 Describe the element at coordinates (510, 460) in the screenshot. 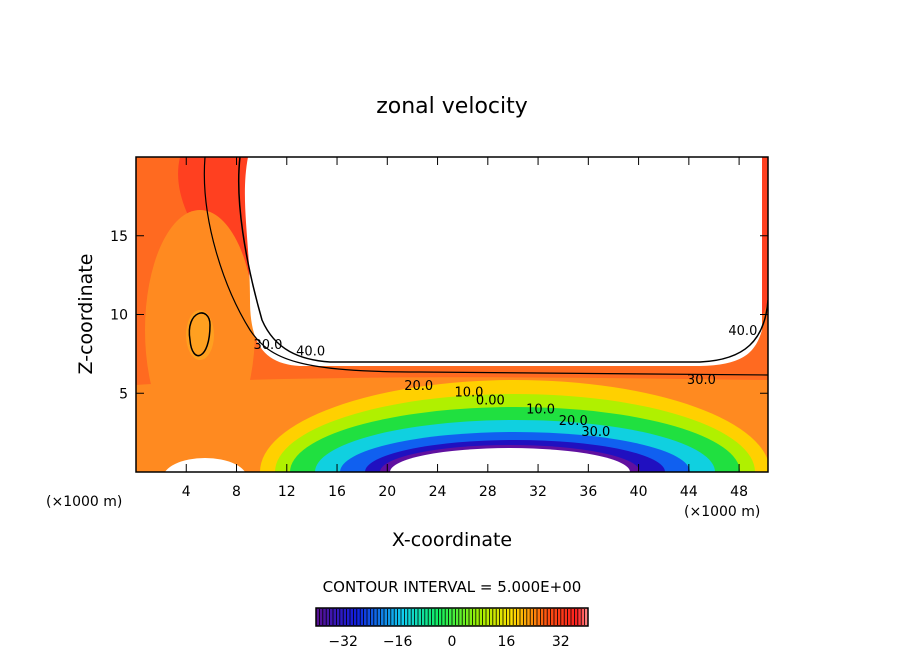

I see `field-jet-masked` at that location.